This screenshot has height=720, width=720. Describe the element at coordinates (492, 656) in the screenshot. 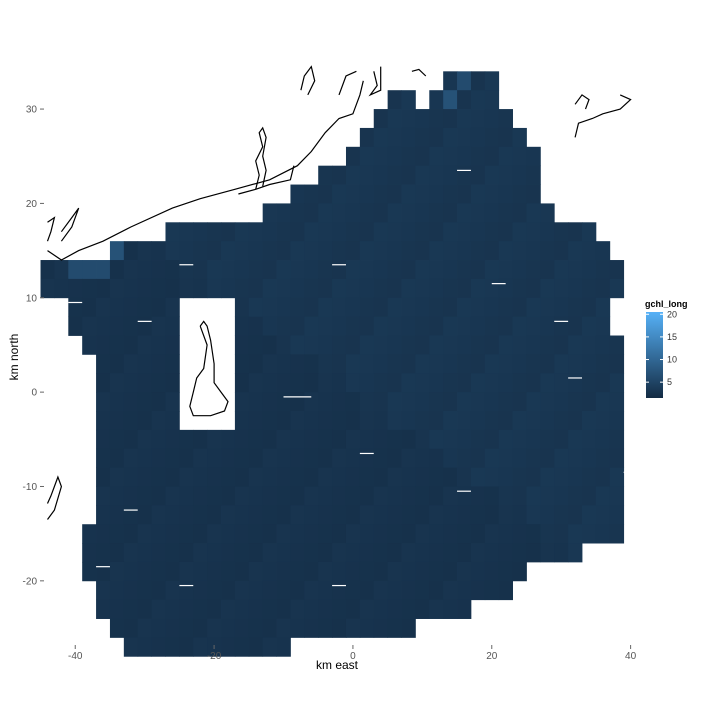

I see `x-tick-label: 20` at that location.